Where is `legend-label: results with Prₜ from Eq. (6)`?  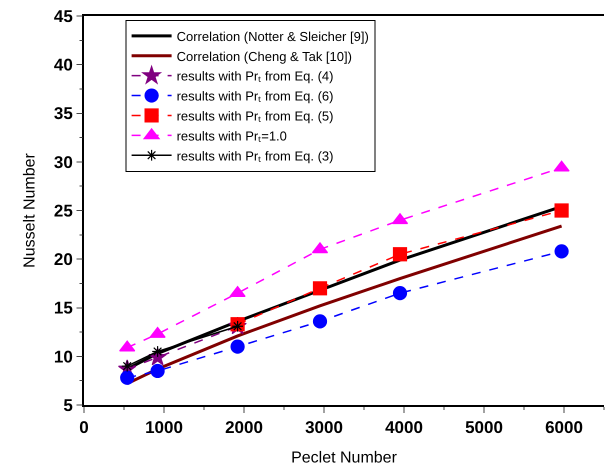 legend-label: results with Prₜ from Eq. (6) is located at coordinates (255, 96).